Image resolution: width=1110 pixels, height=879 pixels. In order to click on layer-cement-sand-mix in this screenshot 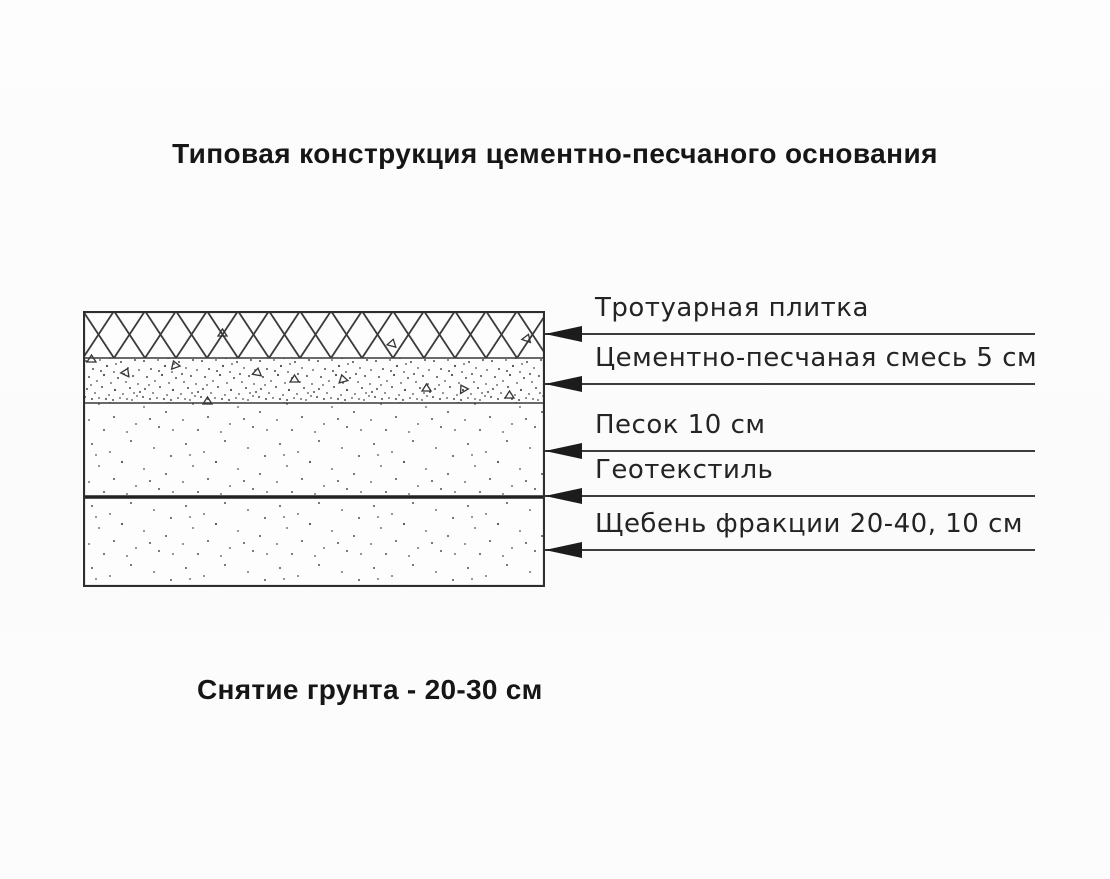, I will do `click(314, 380)`.